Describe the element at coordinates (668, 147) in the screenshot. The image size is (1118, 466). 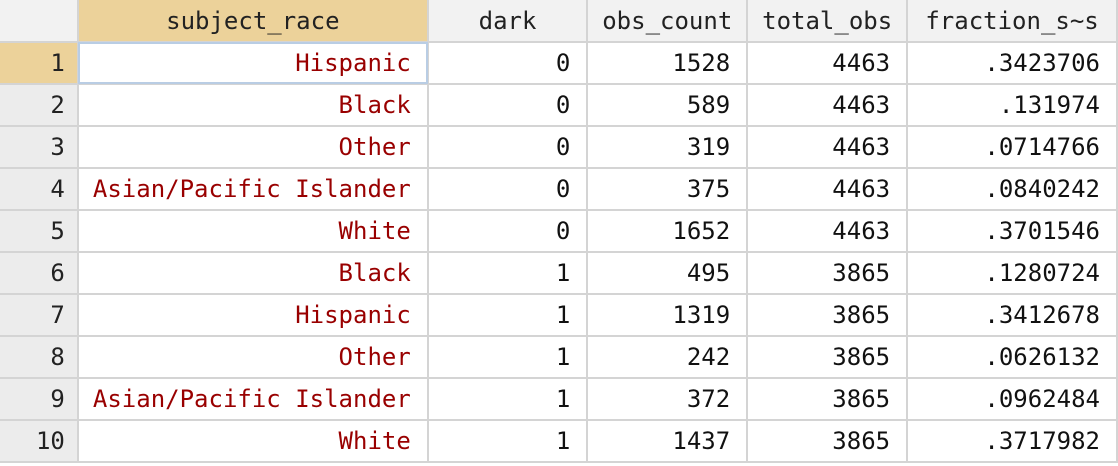
I see `cell-obs-count: 319` at that location.